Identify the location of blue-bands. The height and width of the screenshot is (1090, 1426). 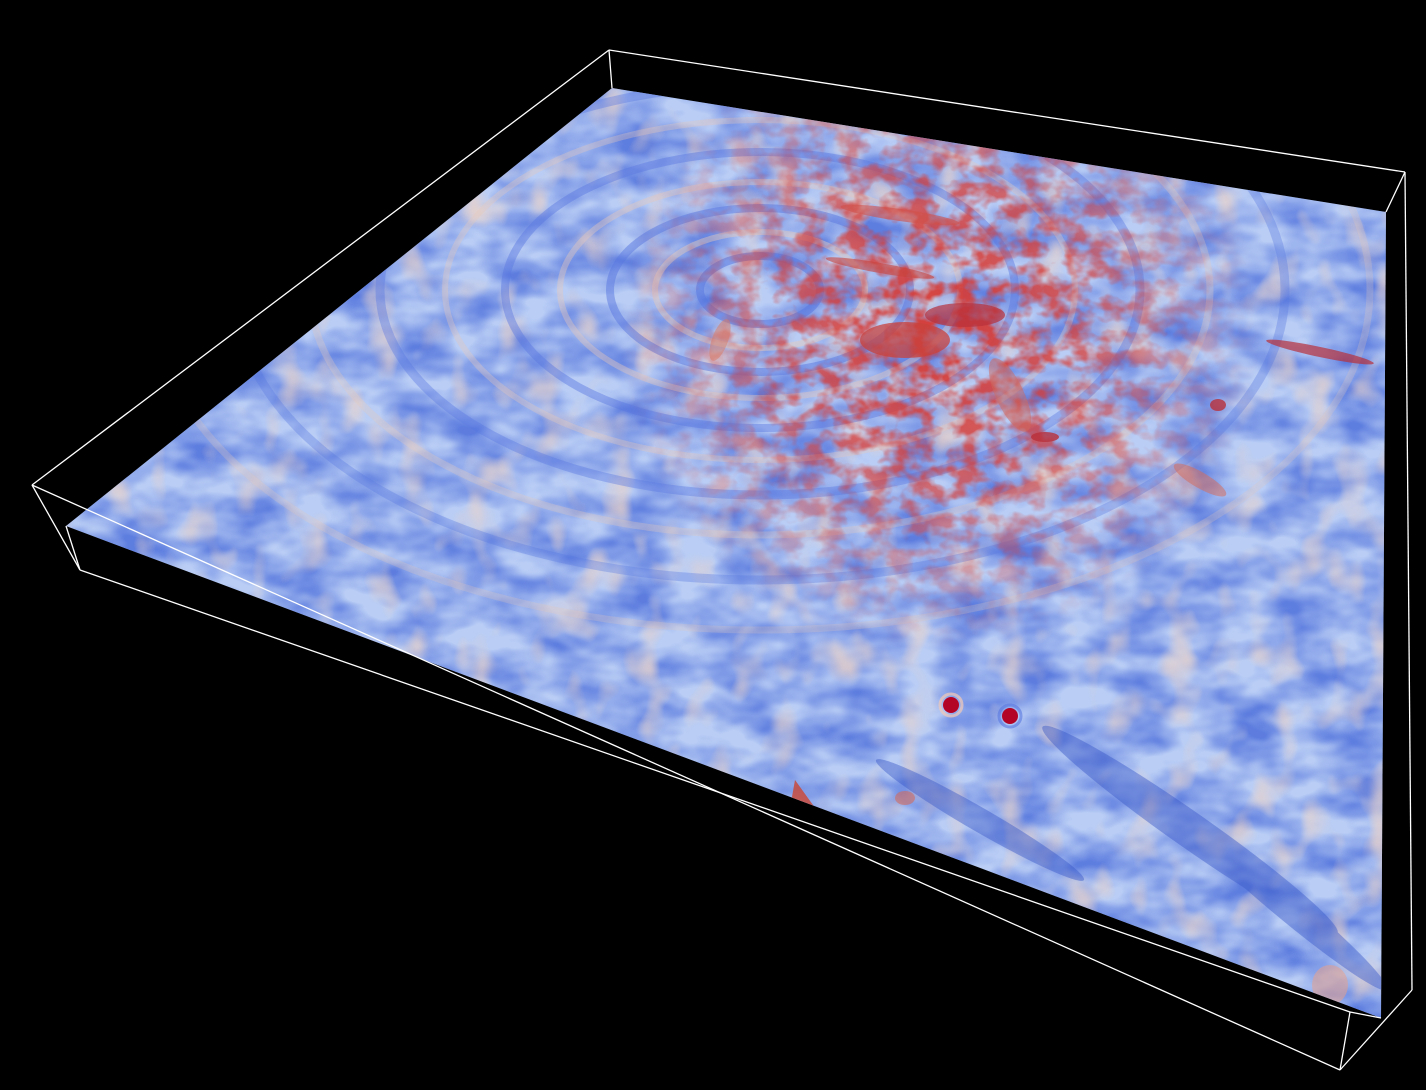
(1130, 858).